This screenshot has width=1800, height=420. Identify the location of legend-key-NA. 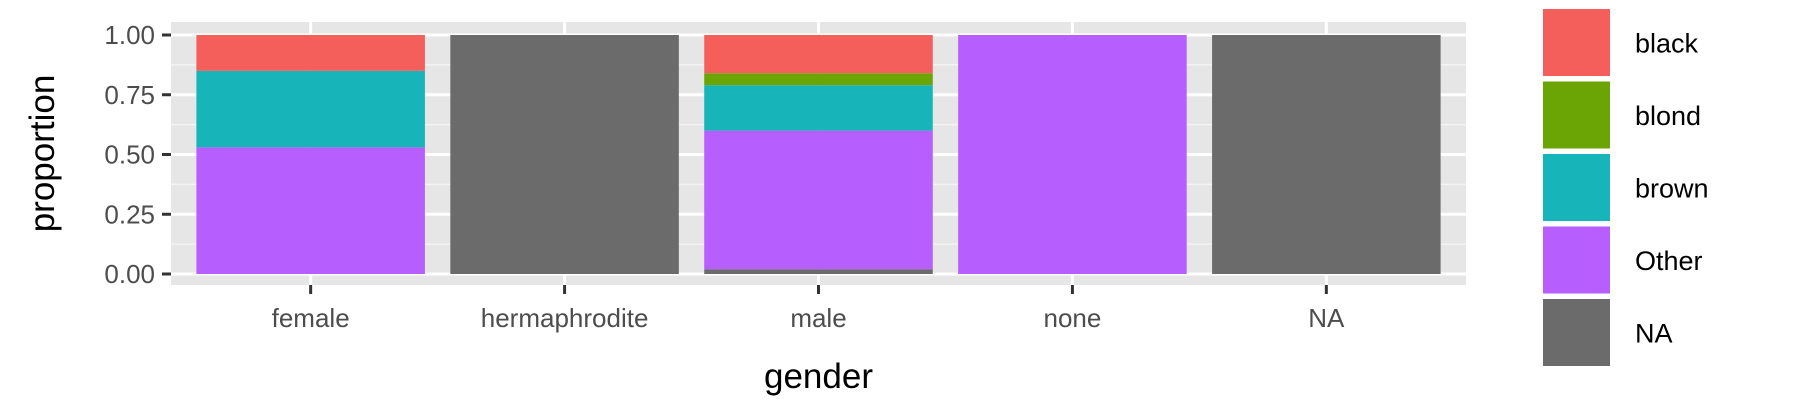
(1576, 332).